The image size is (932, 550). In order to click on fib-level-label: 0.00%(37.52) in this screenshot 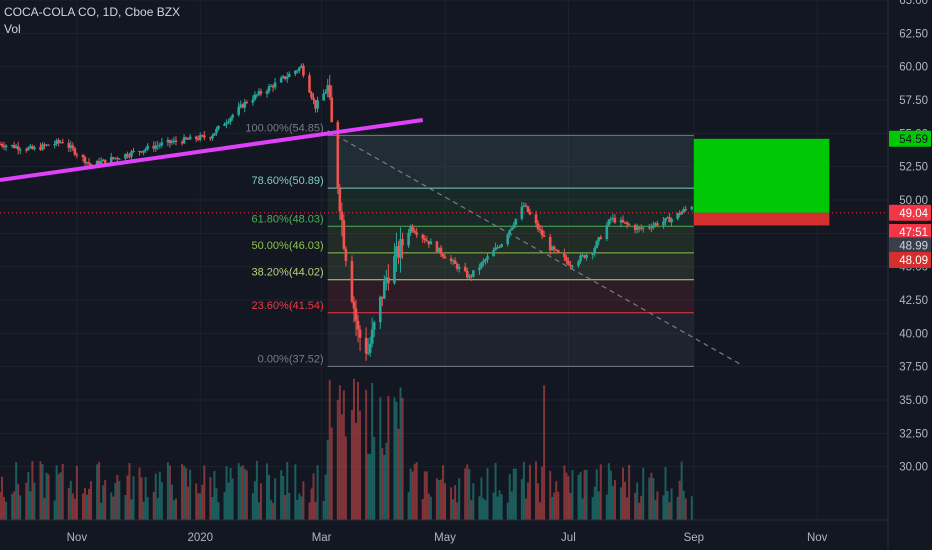, I will do `click(291, 359)`.